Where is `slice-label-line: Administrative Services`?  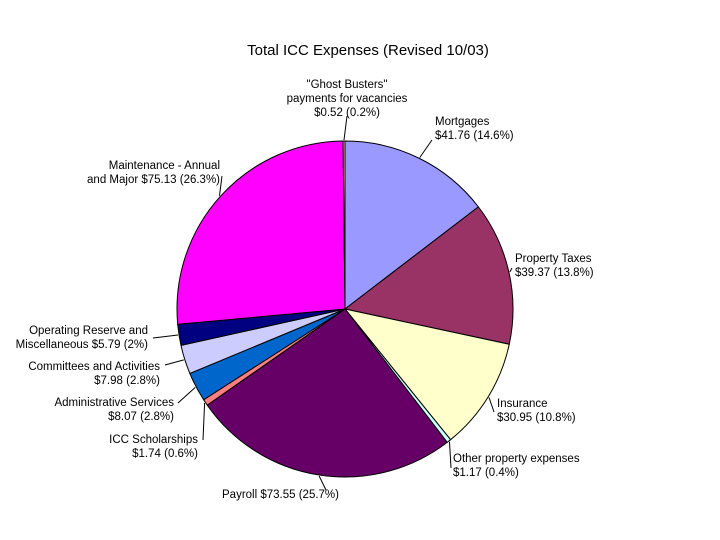 slice-label-line: Administrative Services is located at coordinates (114, 403).